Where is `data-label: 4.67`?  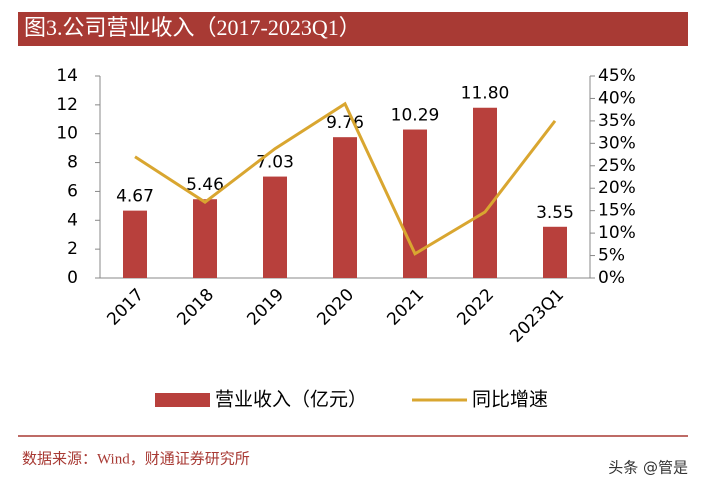
data-label: 4.67 is located at coordinates (135, 197).